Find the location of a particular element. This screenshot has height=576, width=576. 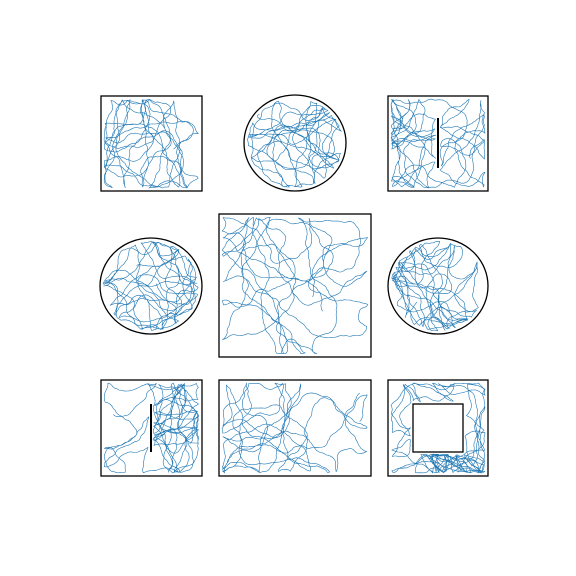

panel-circle-middle-left is located at coordinates (151, 286).